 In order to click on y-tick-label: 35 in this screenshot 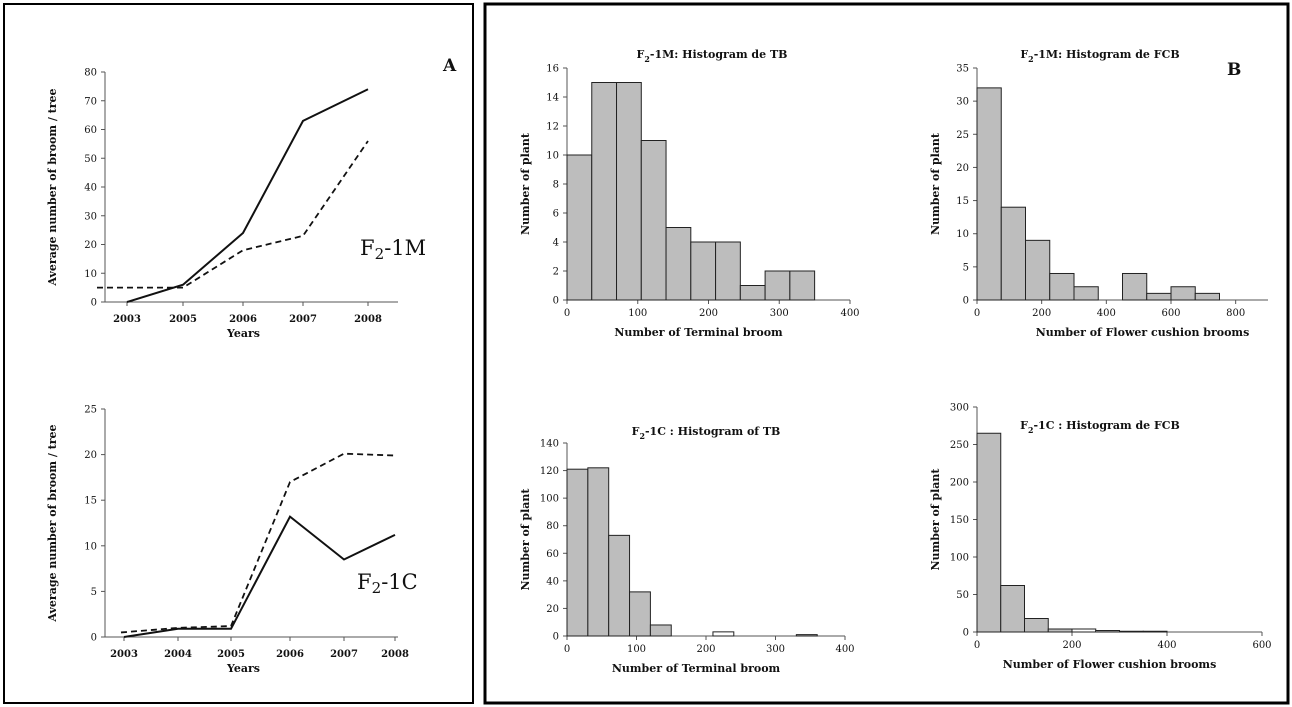, I will do `click(962, 69)`.